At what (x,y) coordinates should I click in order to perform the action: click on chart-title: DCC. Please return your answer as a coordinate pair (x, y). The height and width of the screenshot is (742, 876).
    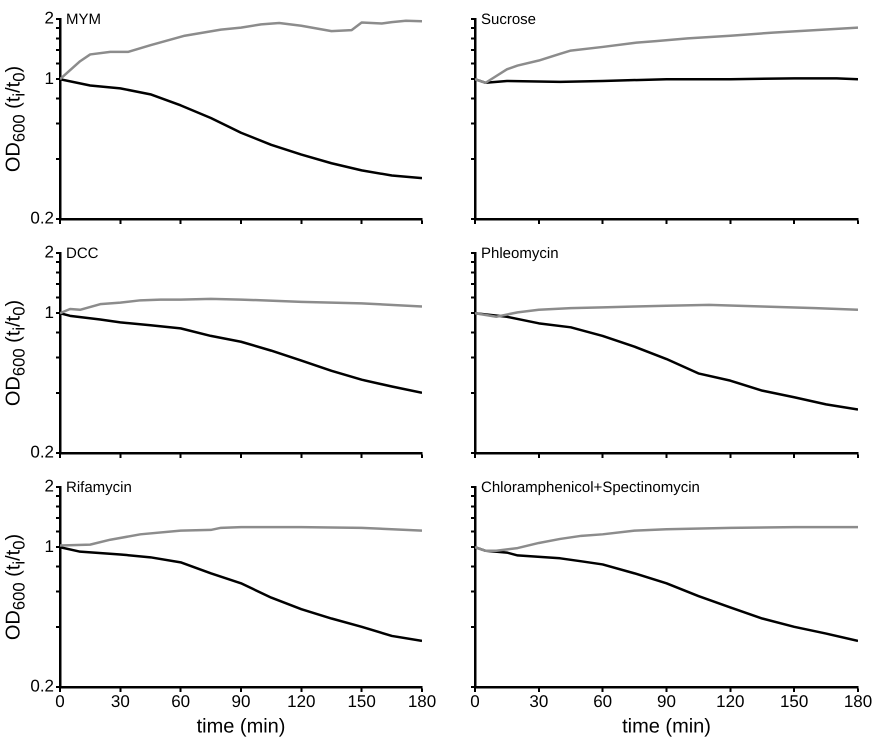
    Looking at the image, I should click on (82, 253).